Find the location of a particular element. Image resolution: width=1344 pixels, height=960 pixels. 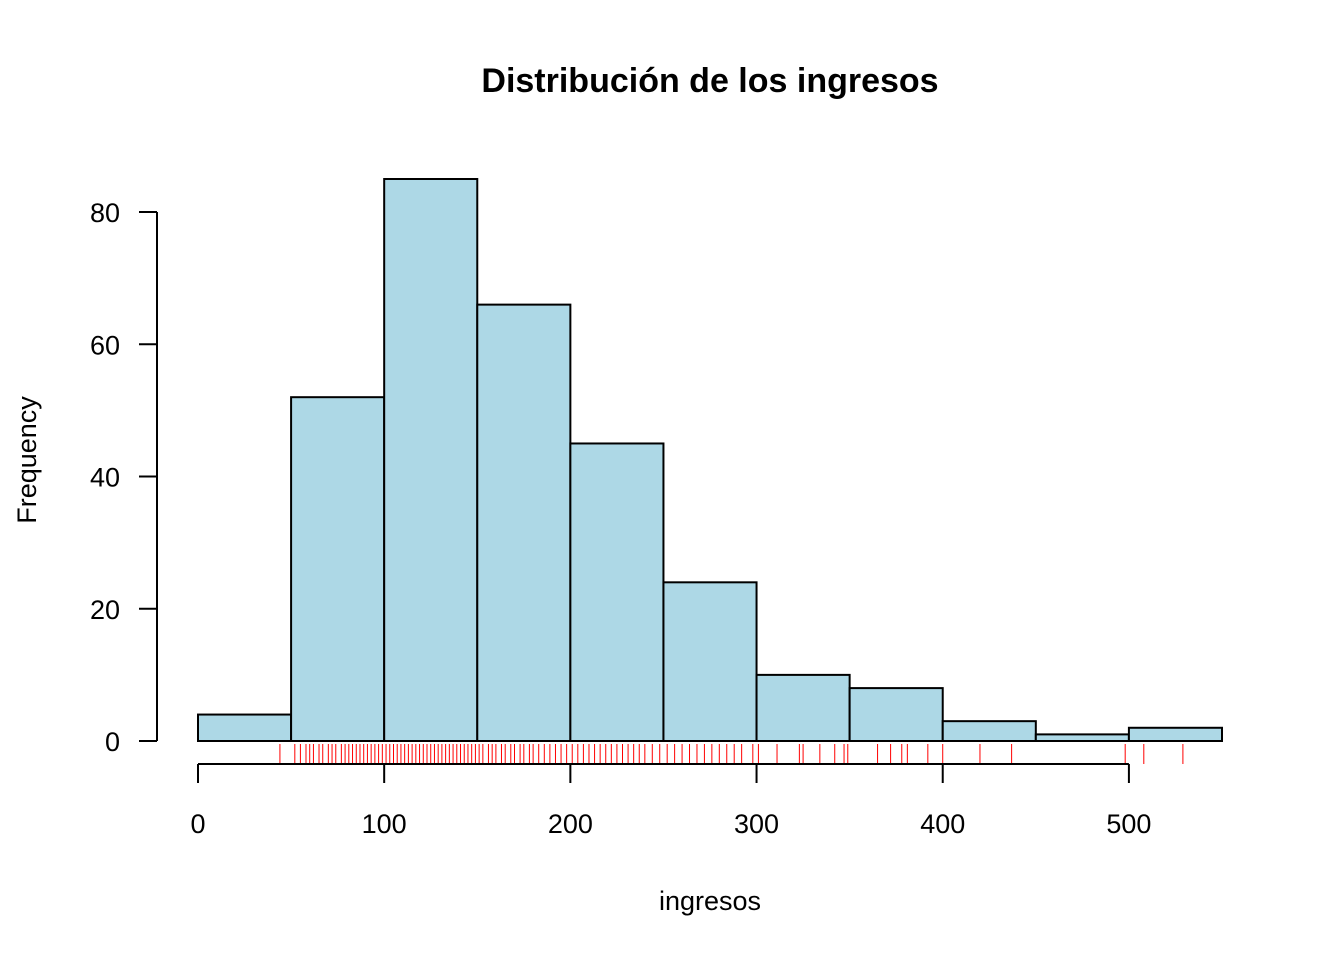

y-axis: 0 20 40 60 80 is located at coordinates (124, 477).